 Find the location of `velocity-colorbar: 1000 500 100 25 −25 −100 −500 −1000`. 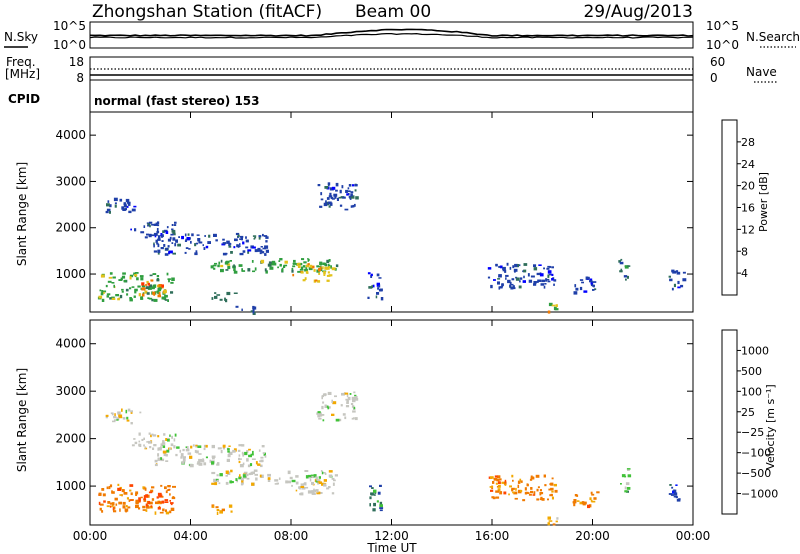

velocity-colorbar: 1000 500 100 25 −25 −100 −500 −1000 is located at coordinates (749, 422).